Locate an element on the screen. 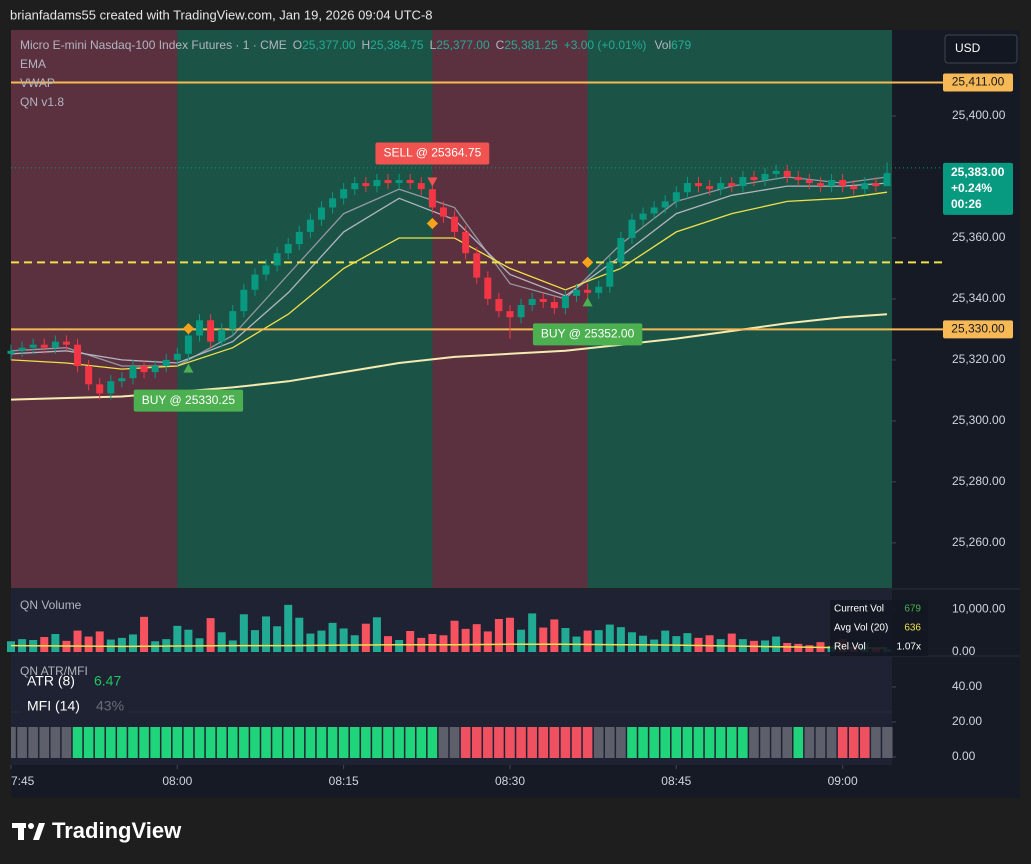  level-label: 25,330.00 is located at coordinates (978, 329).